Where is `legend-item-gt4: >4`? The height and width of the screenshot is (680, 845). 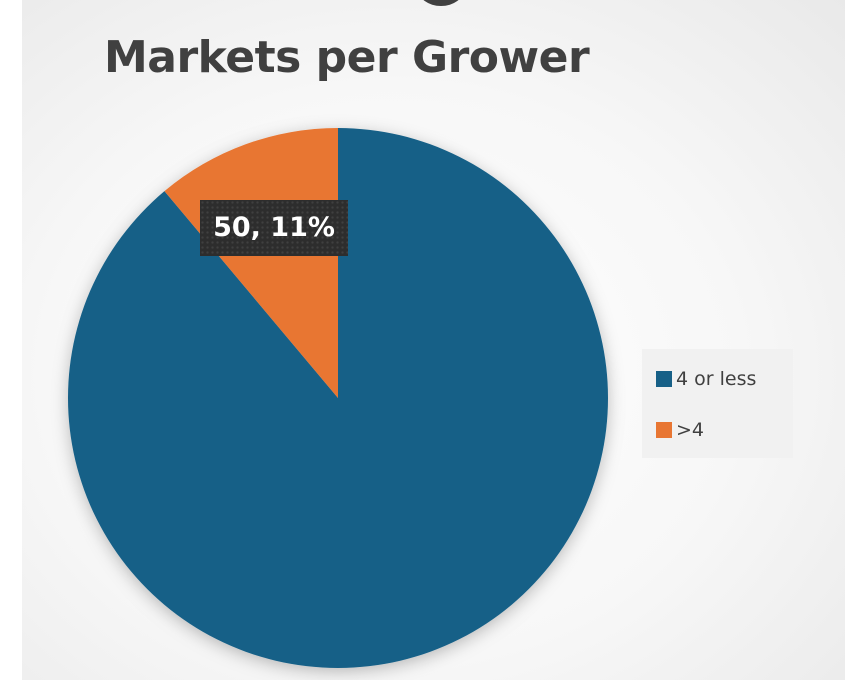
legend-item-gt4: >4 is located at coordinates (680, 430).